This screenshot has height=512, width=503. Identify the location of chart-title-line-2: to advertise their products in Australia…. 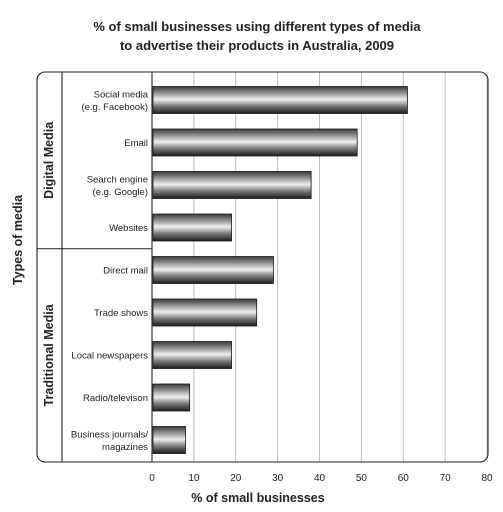
(257, 45).